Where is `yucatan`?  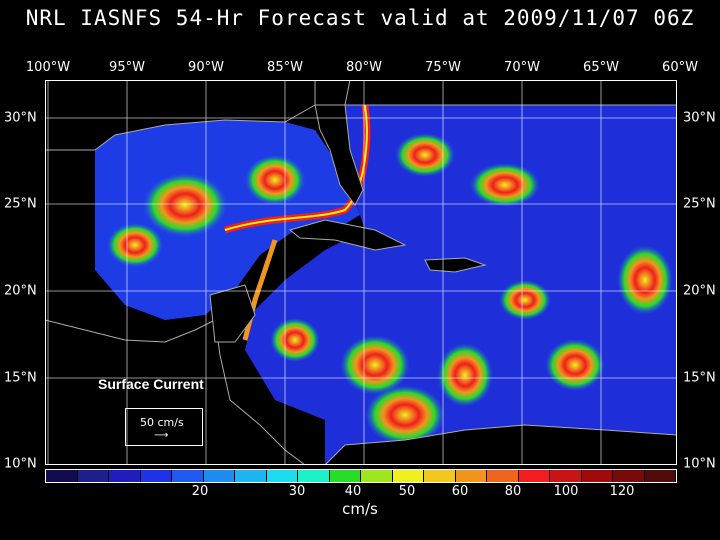
yucatan is located at coordinates (232, 313).